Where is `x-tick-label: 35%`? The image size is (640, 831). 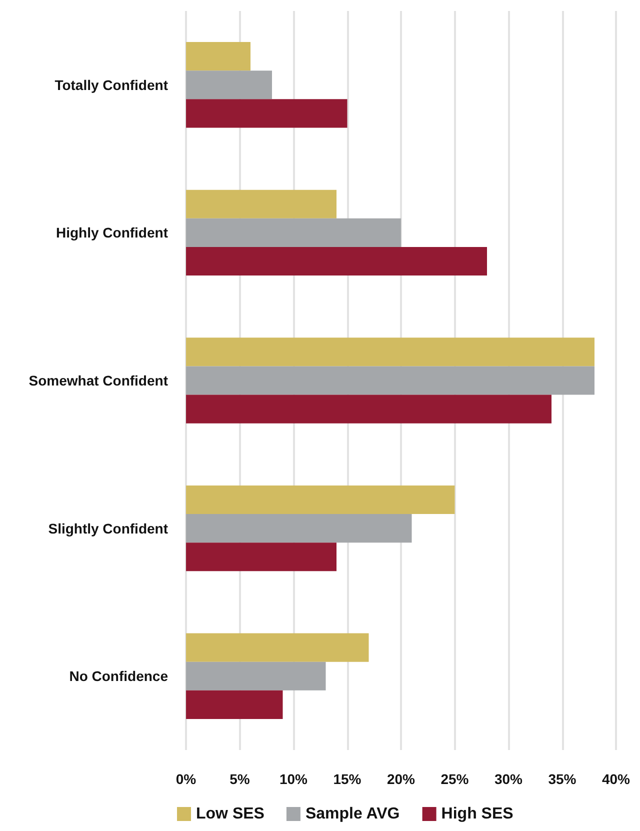
x-tick-label: 35% is located at coordinates (562, 779).